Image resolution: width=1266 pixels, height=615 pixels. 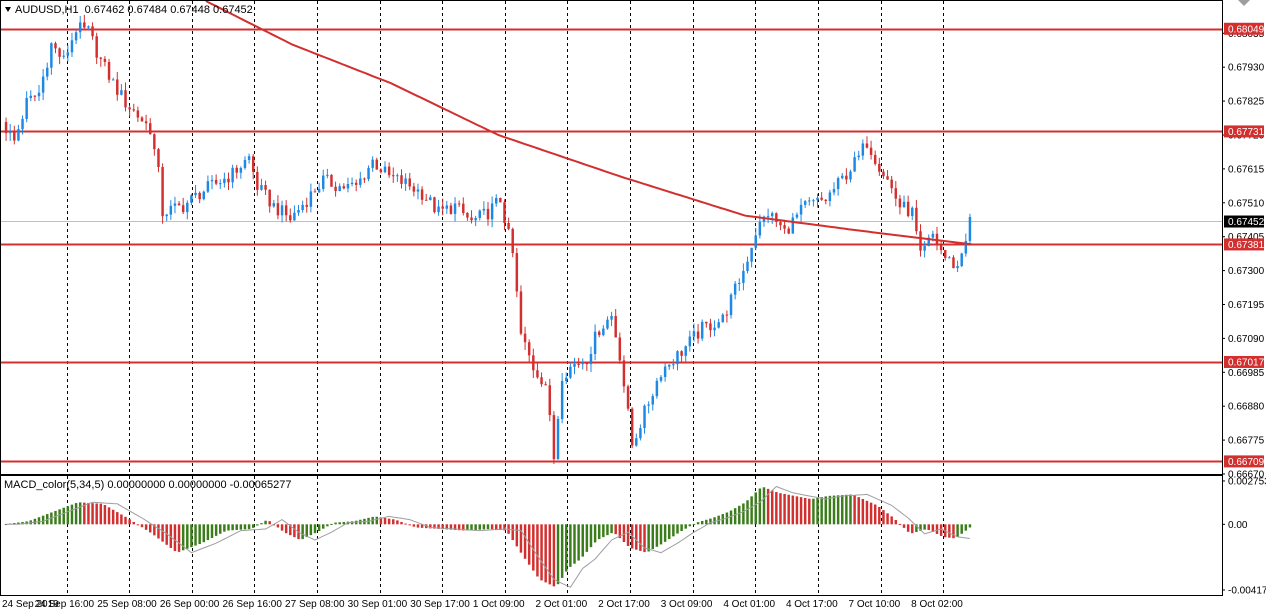 I want to click on time-axis-label: 4 Oct 17:00, so click(x=812, y=604).